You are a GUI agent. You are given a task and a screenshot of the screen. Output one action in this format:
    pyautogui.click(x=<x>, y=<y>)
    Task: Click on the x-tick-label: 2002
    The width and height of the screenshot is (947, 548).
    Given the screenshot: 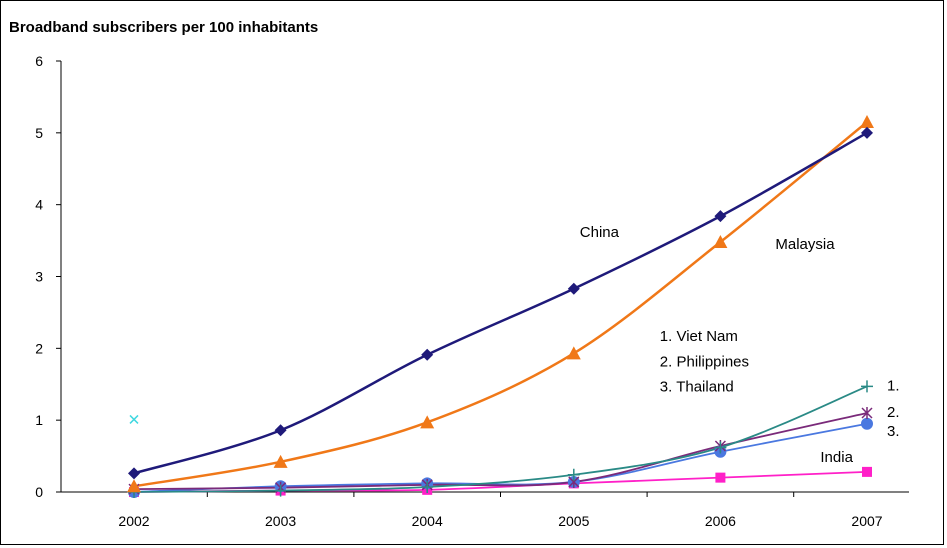 What is the action you would take?
    pyautogui.click(x=133, y=521)
    